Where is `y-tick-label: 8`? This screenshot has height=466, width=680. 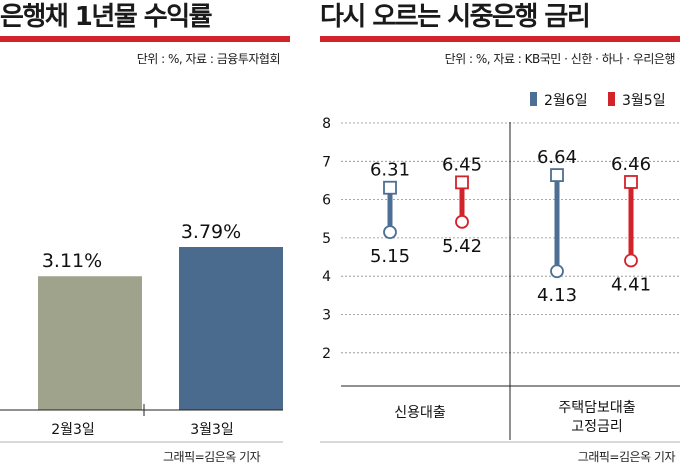
y-tick-label: 8 is located at coordinates (326, 124).